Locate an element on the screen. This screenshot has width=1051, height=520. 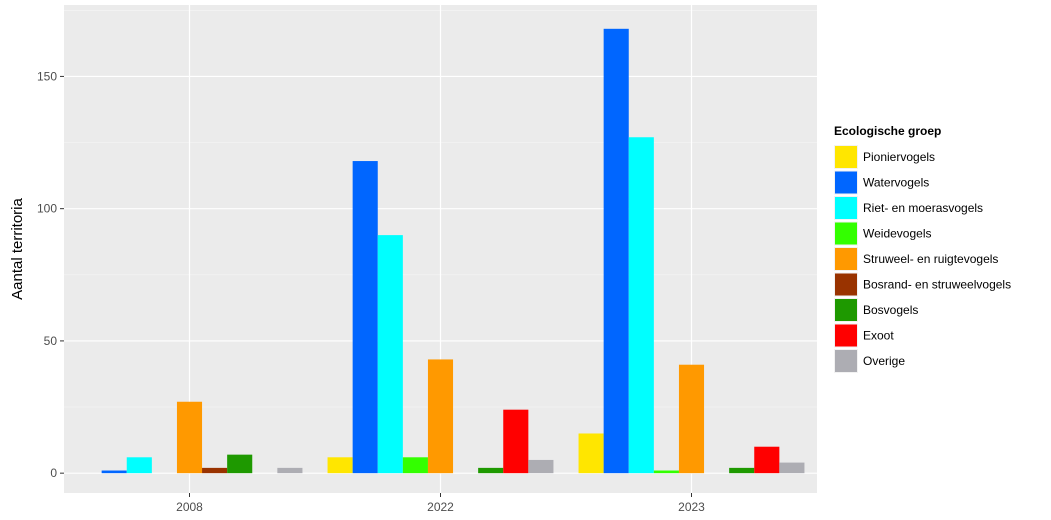
legend-title: Ecologische groep is located at coordinates (887, 131).